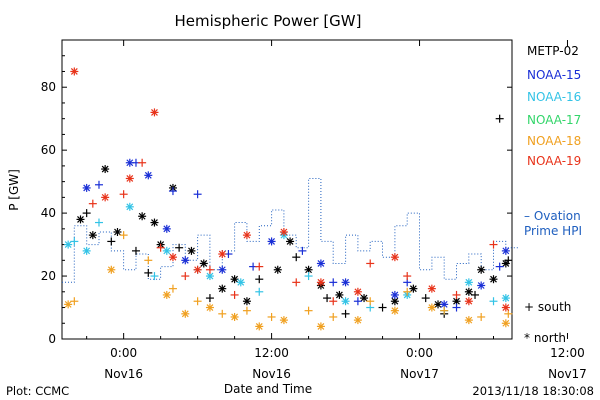  Describe the element at coordinates (268, 389) in the screenshot. I see `x-axis-label: Date and Time` at that location.